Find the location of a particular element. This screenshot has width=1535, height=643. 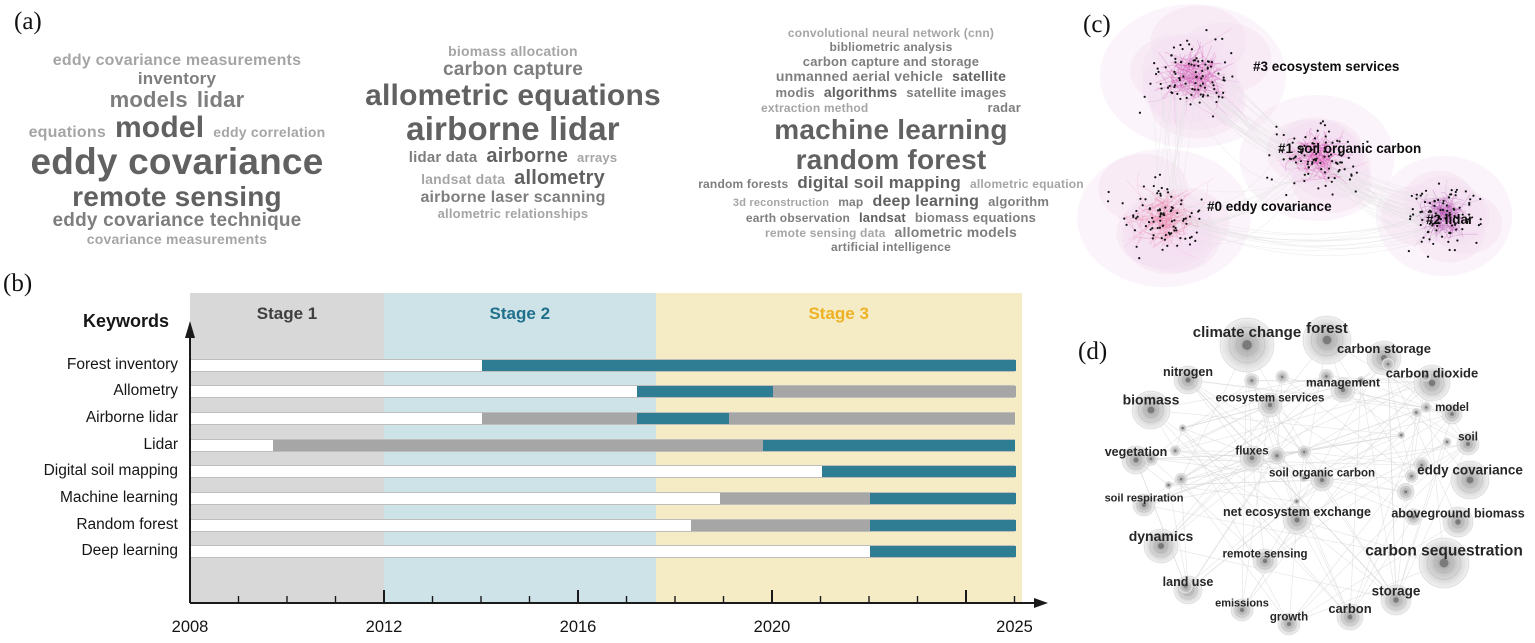

wordcloud-word: airborne is located at coordinates (527, 156).